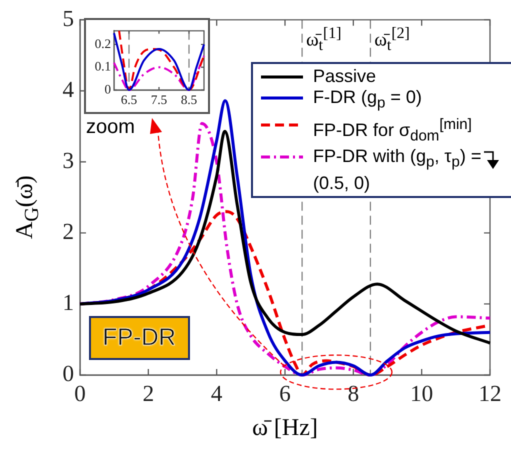  I want to click on legend-label: F-DR (g$_{p}$ = 0), so click(367, 100).